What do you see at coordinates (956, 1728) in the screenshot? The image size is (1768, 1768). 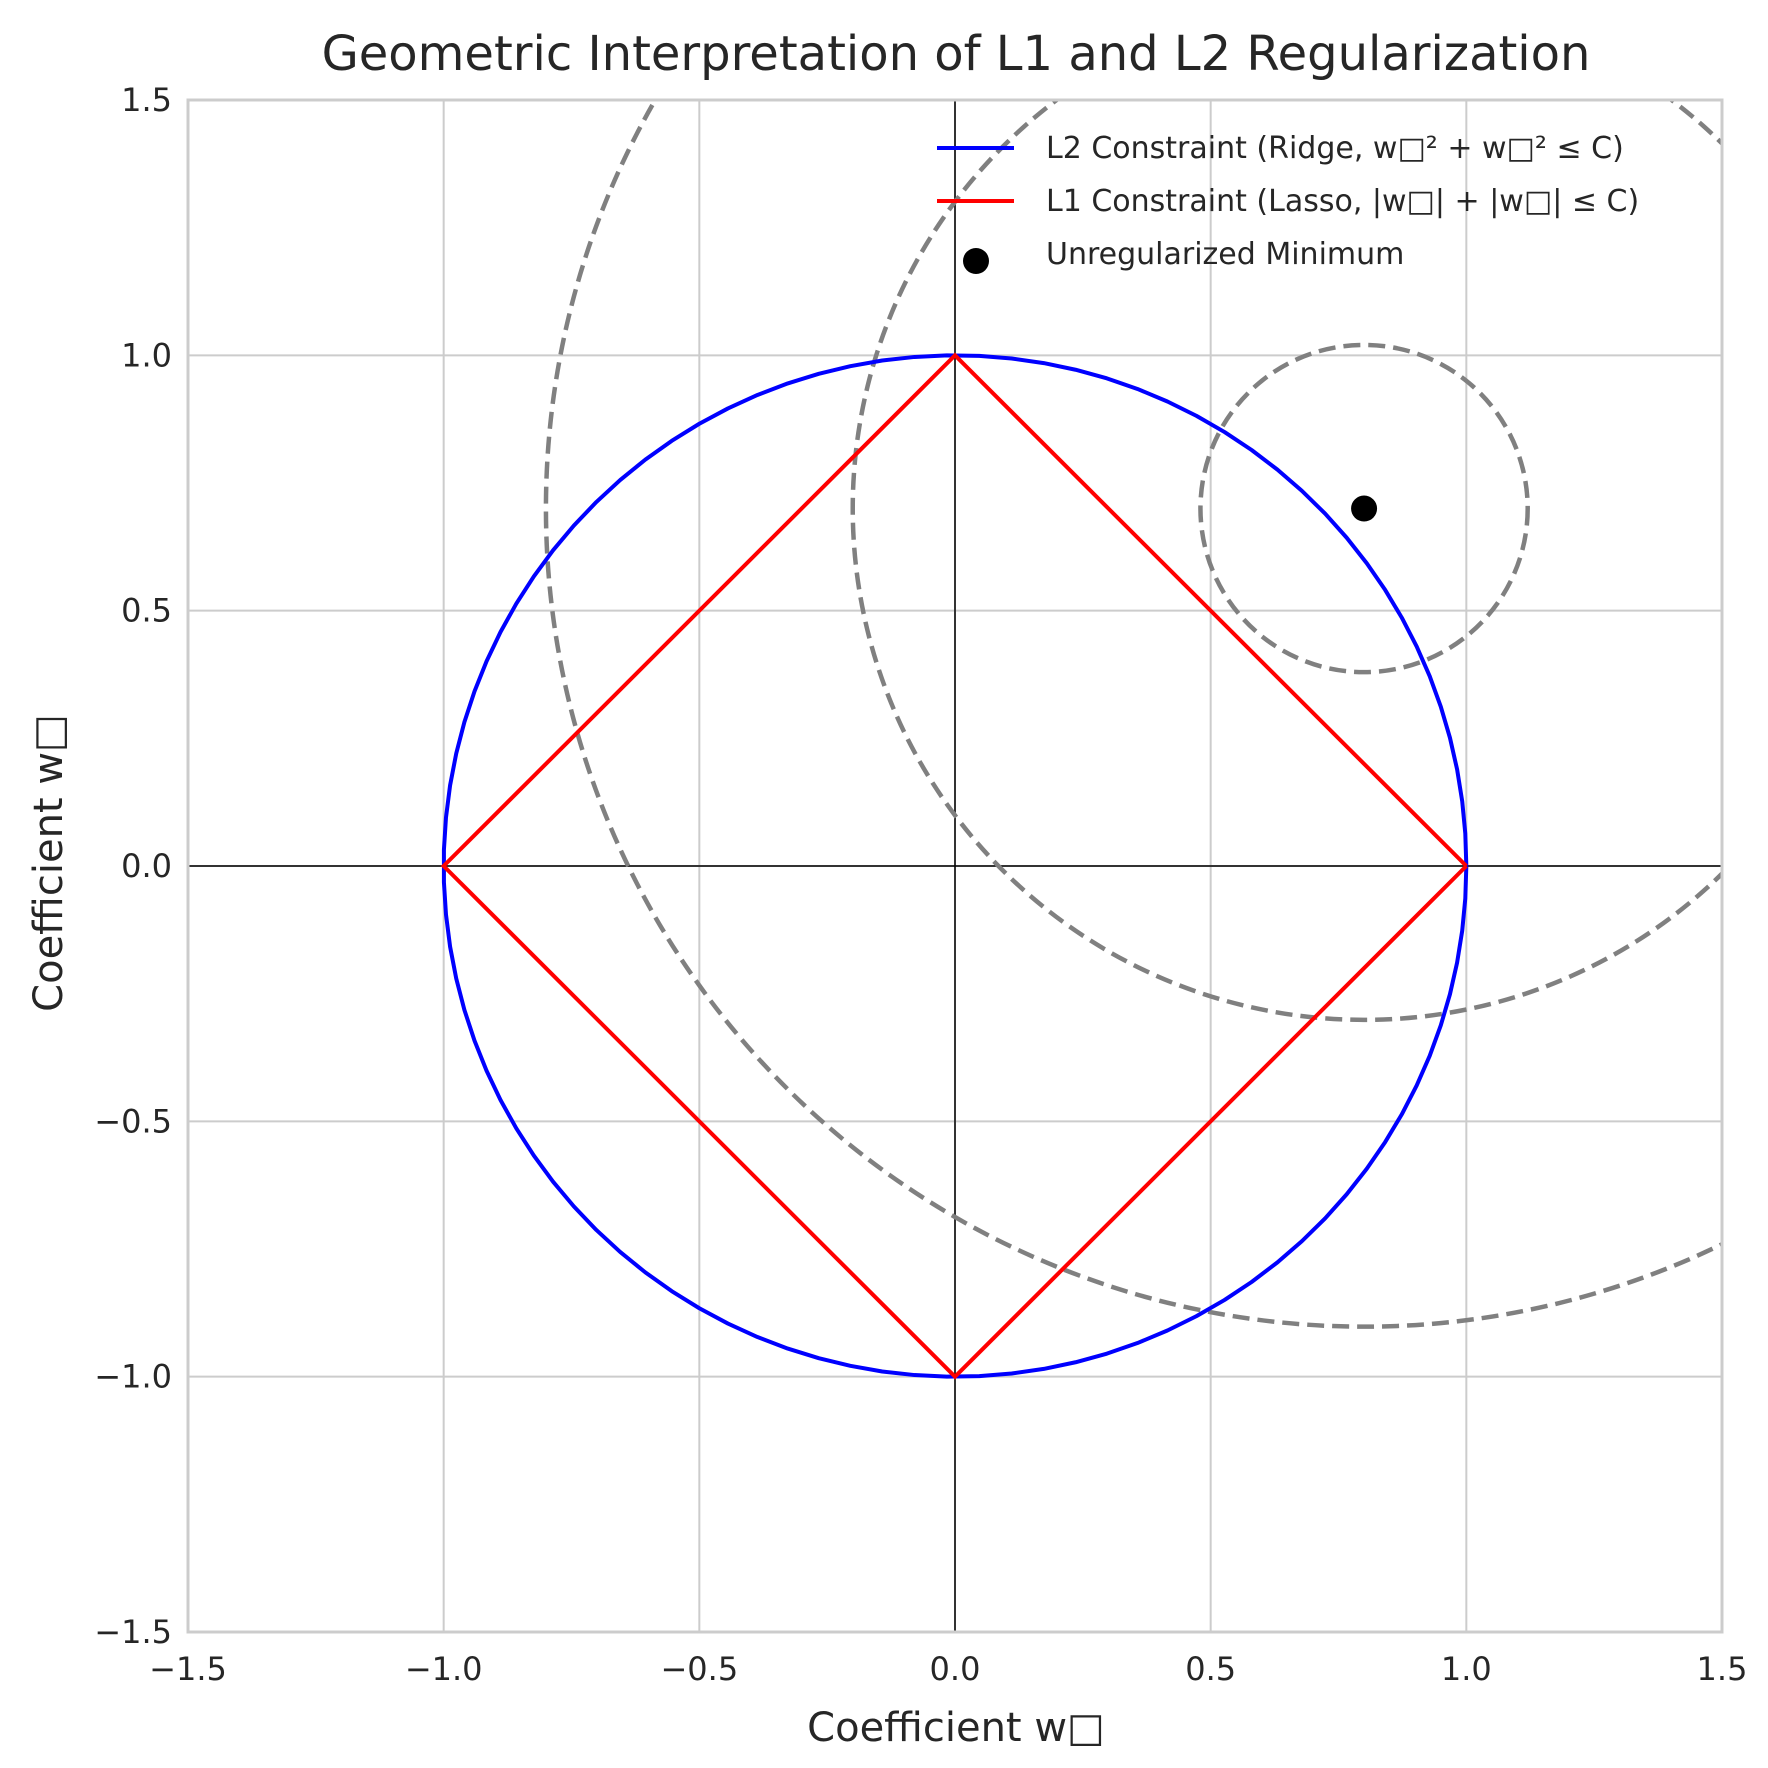 I see `x-axis-label: Coefficient w□` at bounding box center [956, 1728].